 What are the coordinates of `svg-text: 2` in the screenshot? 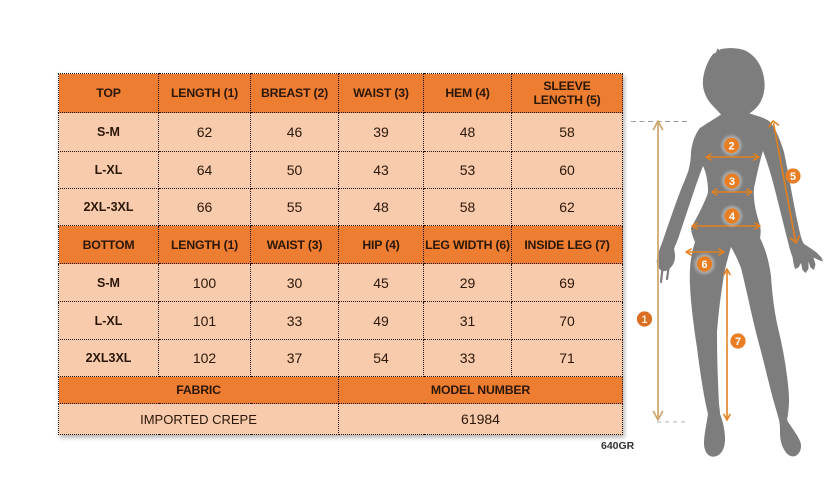 It's located at (731, 146).